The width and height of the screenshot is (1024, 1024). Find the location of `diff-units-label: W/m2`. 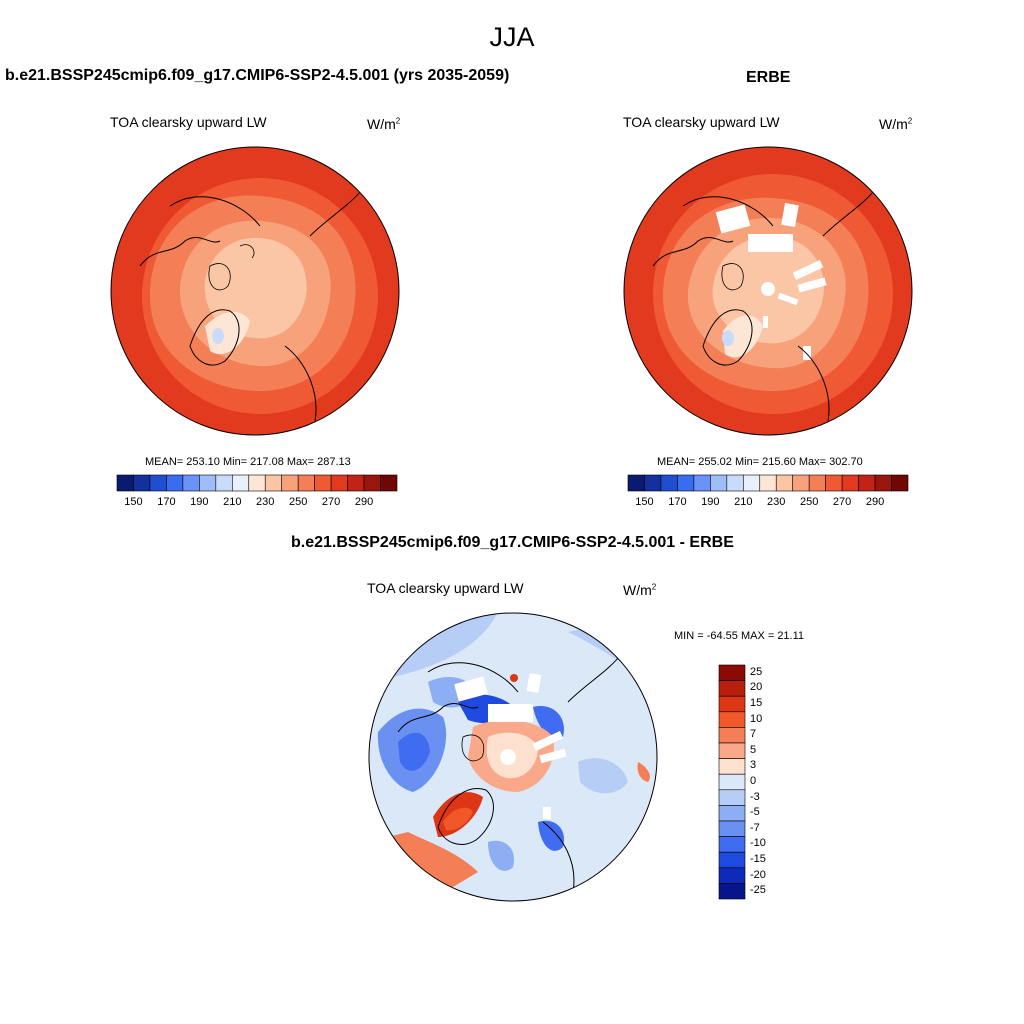

diff-units-label: W/m2 is located at coordinates (640, 590).